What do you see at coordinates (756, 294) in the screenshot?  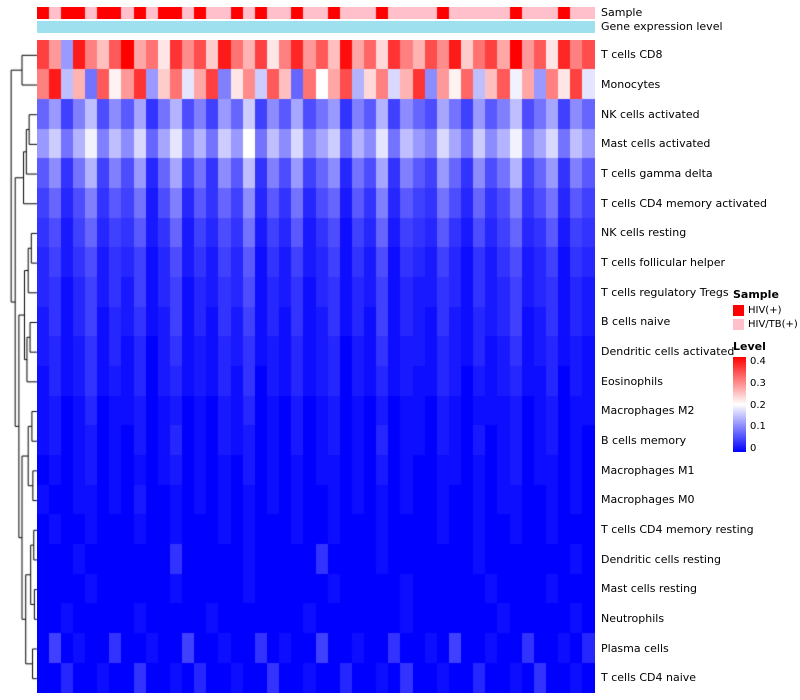 I see `legend-sample-title: Sample` at bounding box center [756, 294].